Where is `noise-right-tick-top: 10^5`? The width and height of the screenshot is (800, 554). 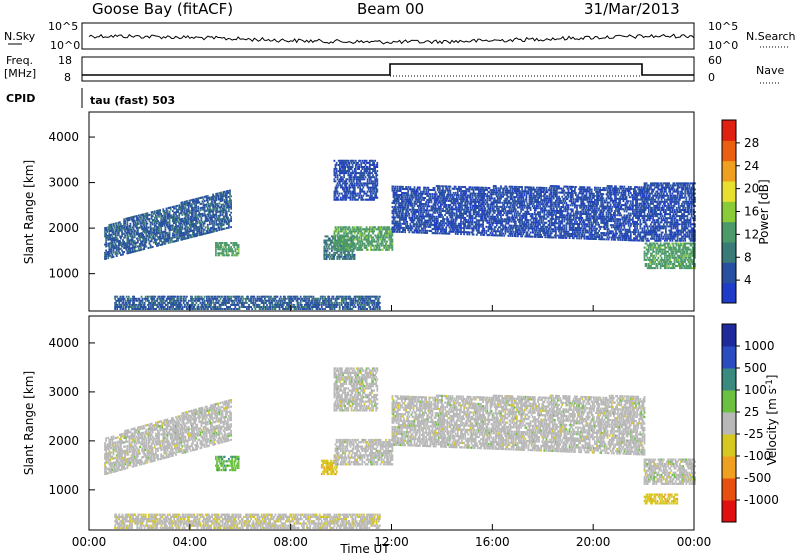
noise-right-tick-top: 10^5 is located at coordinates (723, 26).